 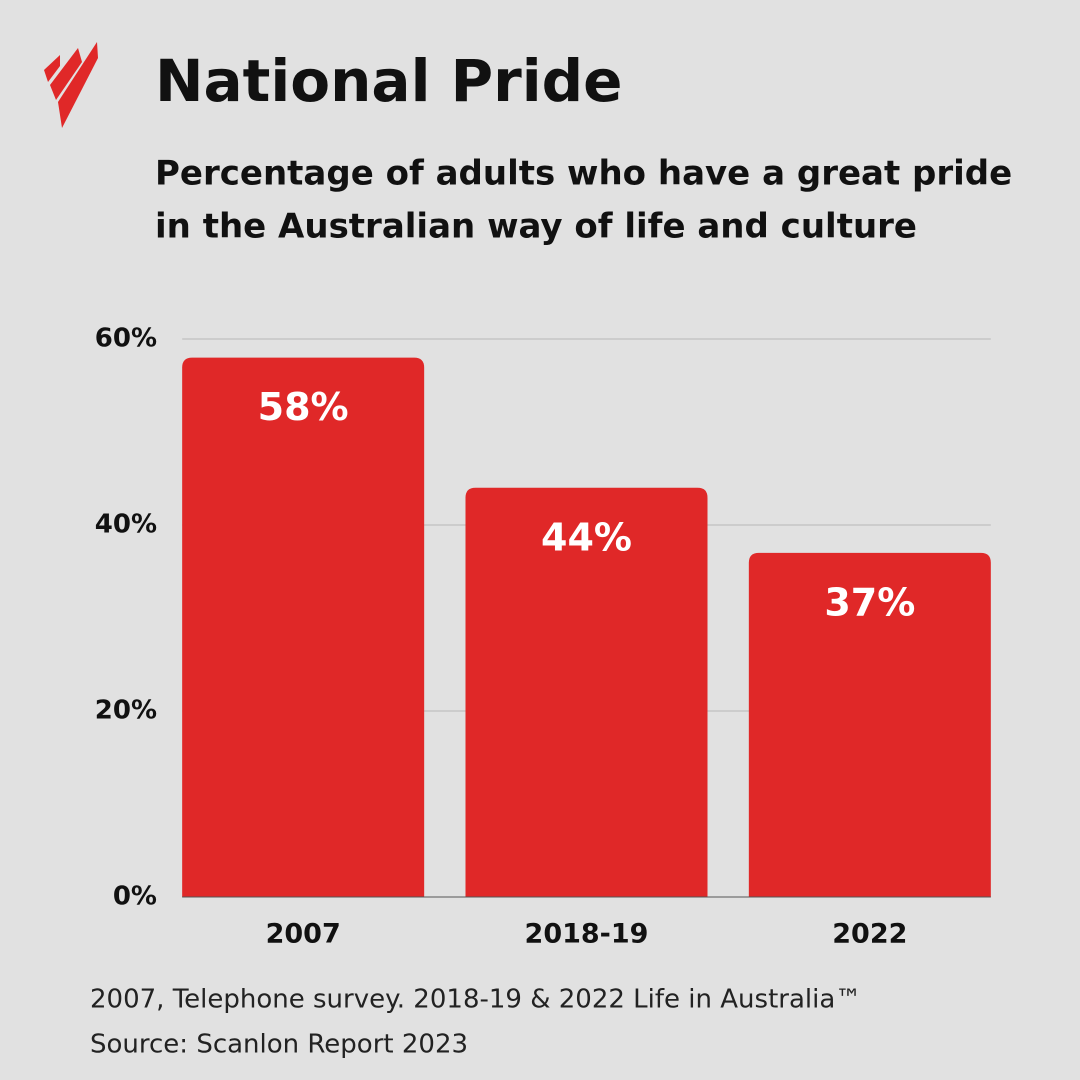 What do you see at coordinates (279, 1045) in the screenshot?
I see `footnote: Source: Scanlon Report 2023` at bounding box center [279, 1045].